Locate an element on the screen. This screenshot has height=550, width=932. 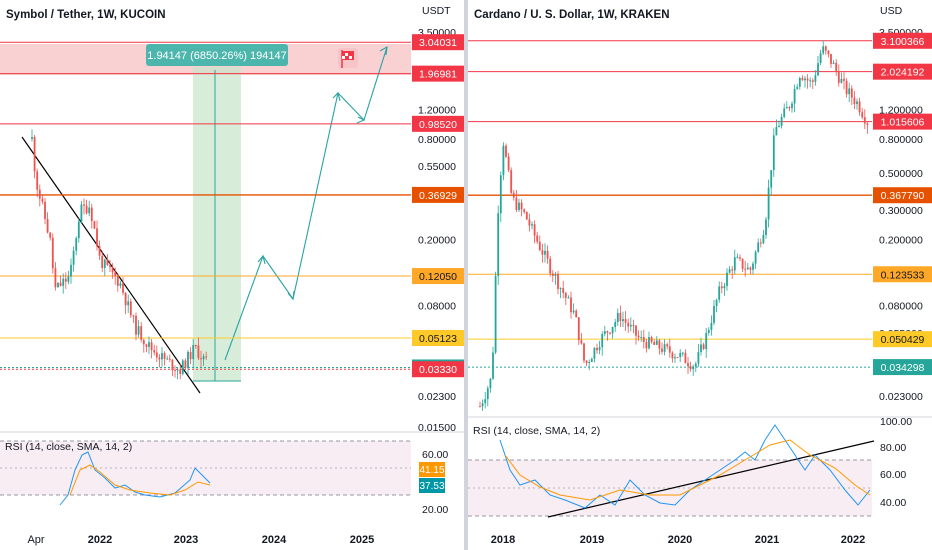
left-projection-path is located at coordinates (306, 203).